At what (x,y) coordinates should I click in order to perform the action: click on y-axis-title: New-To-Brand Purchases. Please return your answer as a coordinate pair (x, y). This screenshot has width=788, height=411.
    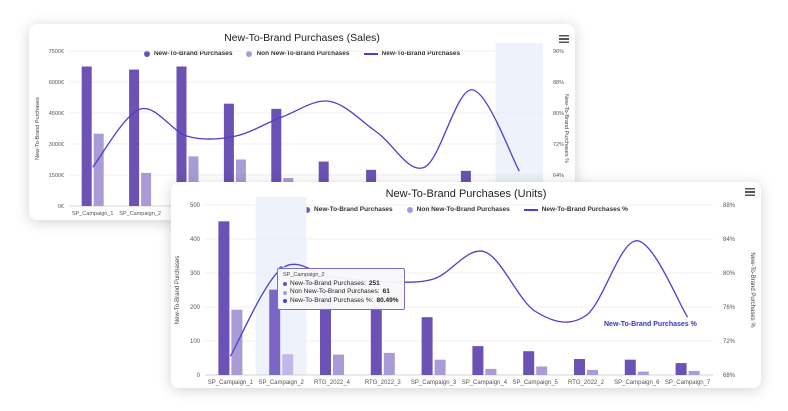
    Looking at the image, I should click on (178, 290).